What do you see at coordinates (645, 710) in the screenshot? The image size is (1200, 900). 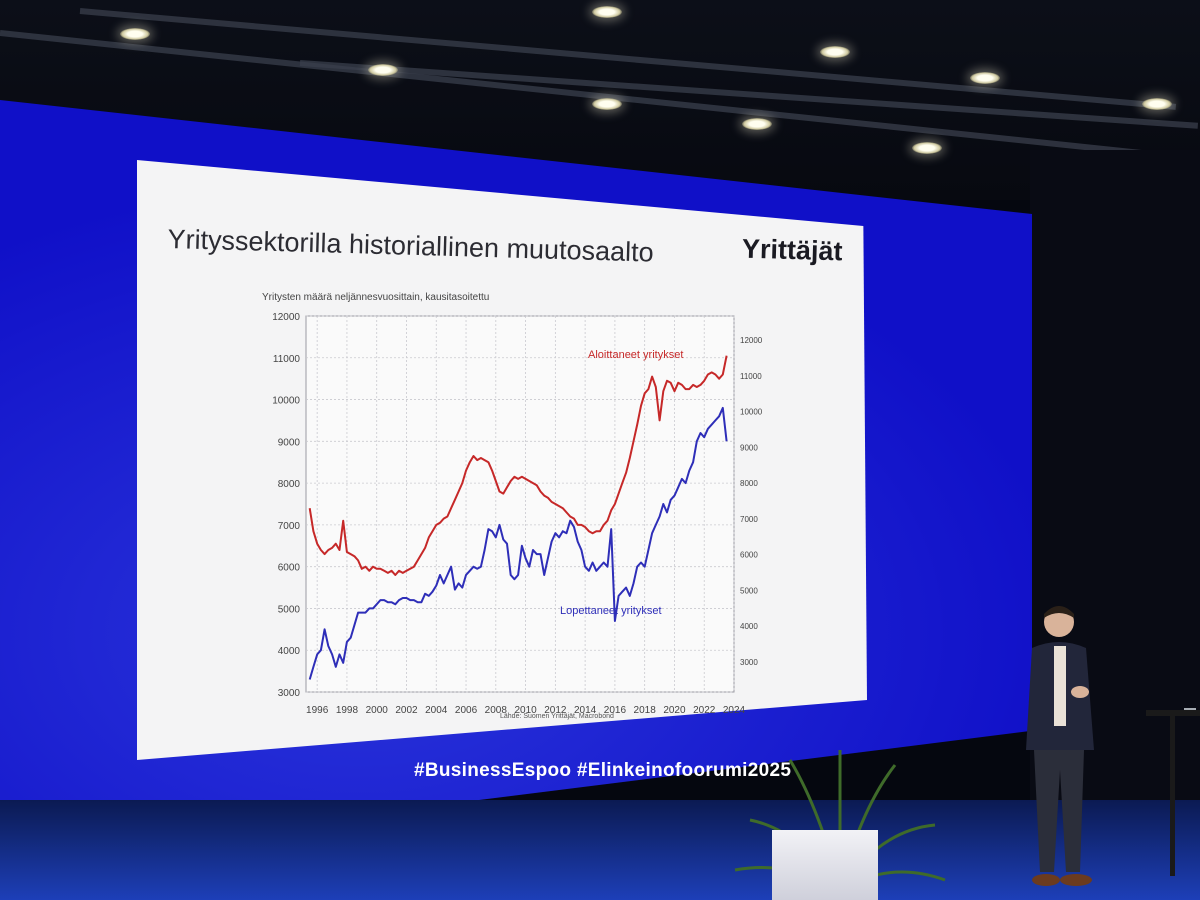 I see `x-tick-label: 2018` at bounding box center [645, 710].